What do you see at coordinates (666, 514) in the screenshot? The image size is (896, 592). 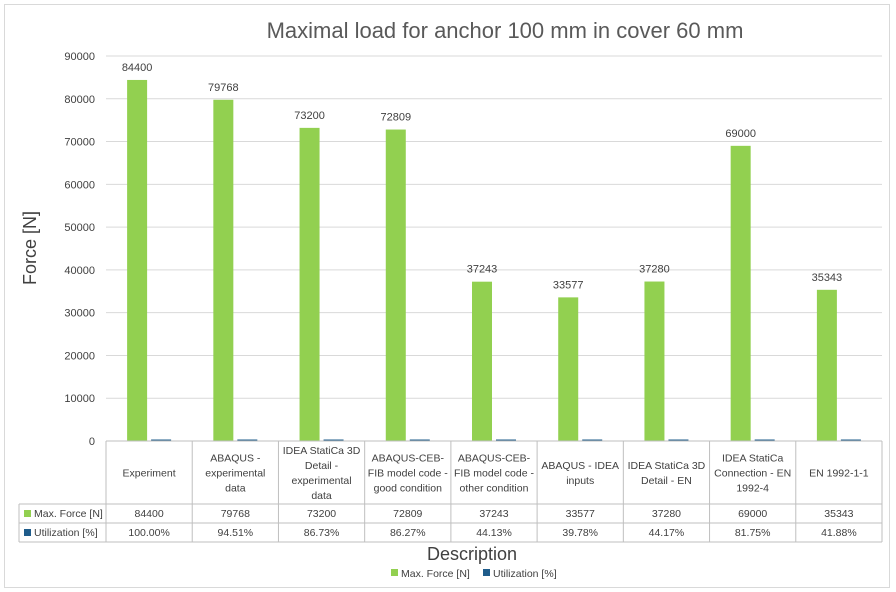 I see `table-cell-max-force: 37280` at bounding box center [666, 514].